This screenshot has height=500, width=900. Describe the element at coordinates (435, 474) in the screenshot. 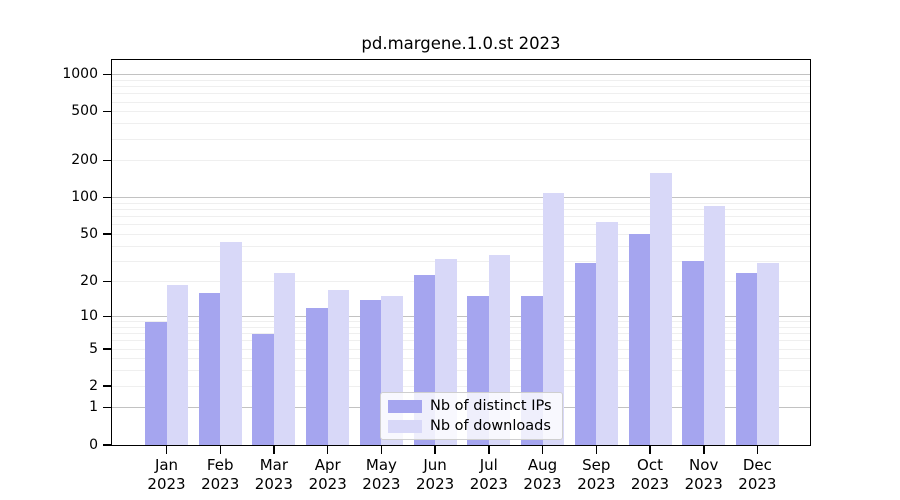

I see `x-axis-tick-label: Jun 2023` at that location.